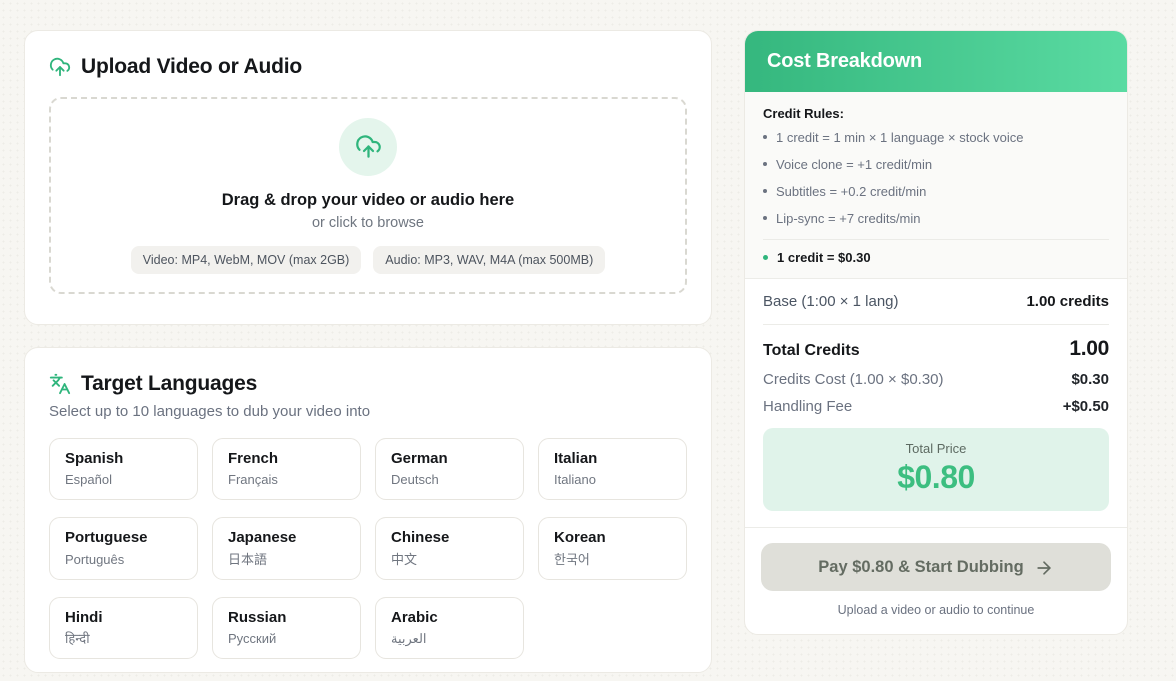 The width and height of the screenshot is (1176, 681). What do you see at coordinates (936, 325) in the screenshot?
I see `summary-divider` at bounding box center [936, 325].